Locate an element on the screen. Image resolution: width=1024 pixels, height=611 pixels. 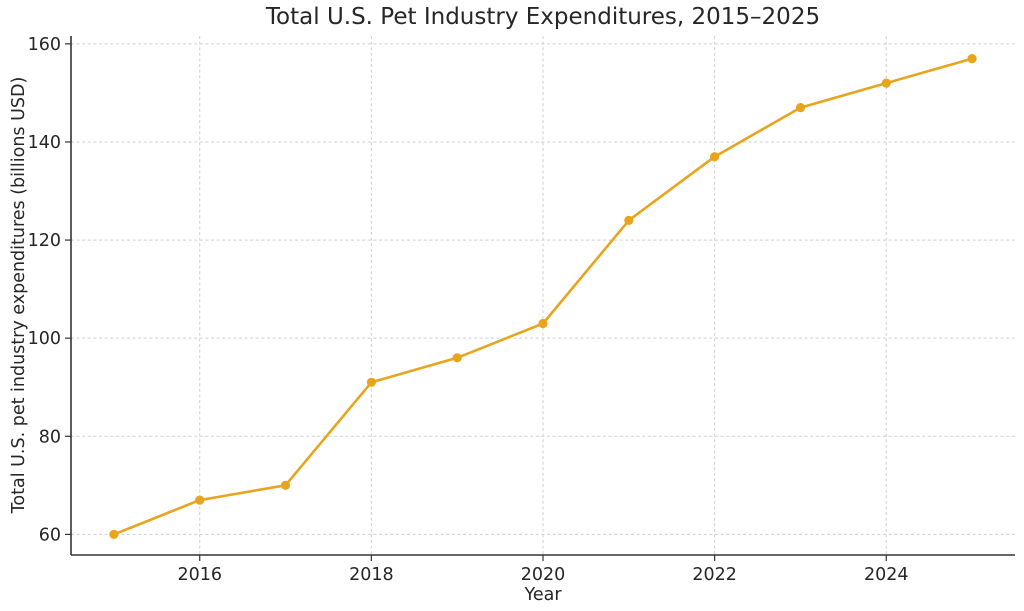
y-tick-label: 80 is located at coordinates (50, 437).